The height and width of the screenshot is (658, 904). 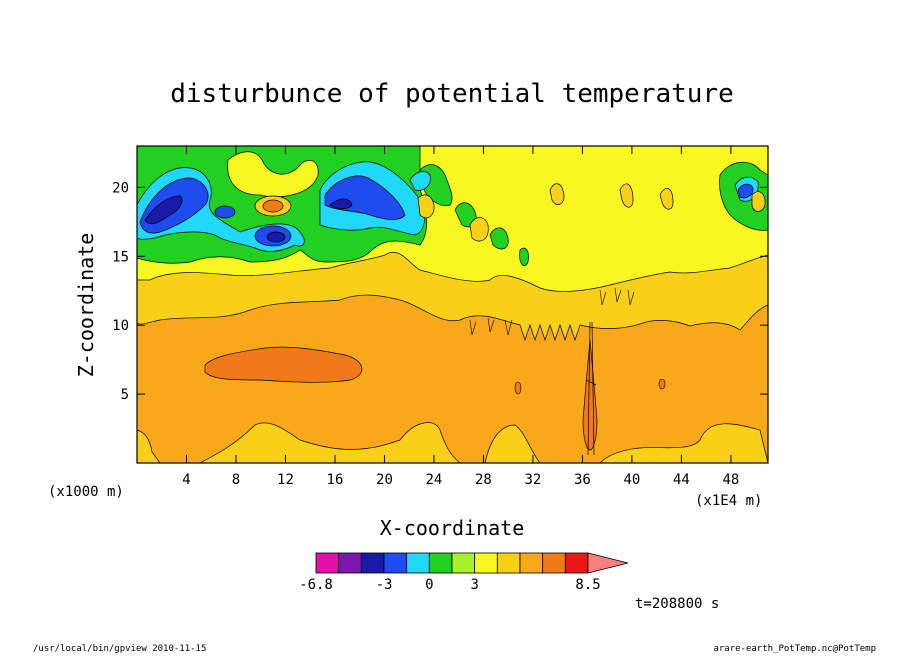 I want to click on region-upper-right-cyan, so click(x=584, y=186).